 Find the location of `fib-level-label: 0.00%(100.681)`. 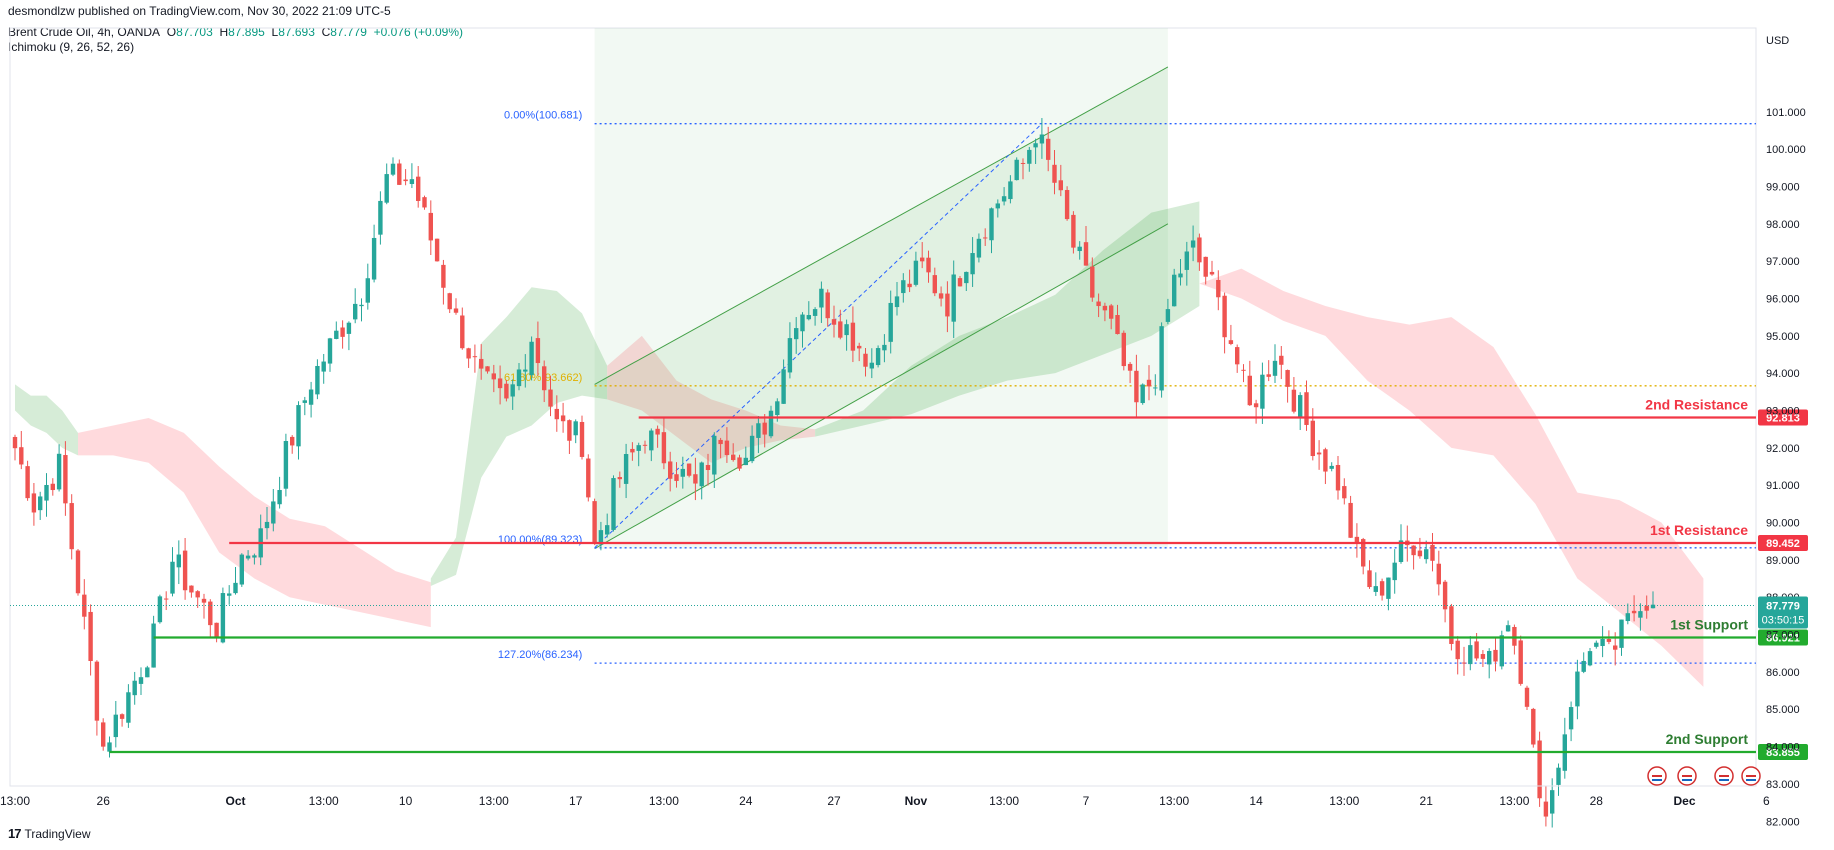

fib-level-label: 0.00%(100.681) is located at coordinates (543, 116).